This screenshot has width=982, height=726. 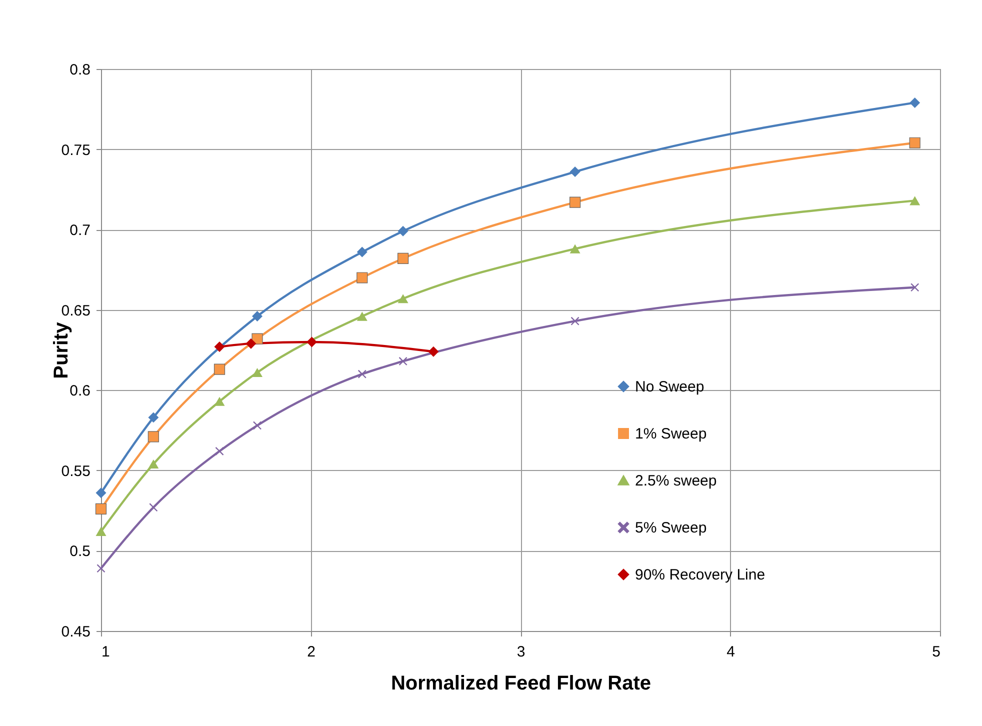 What do you see at coordinates (80, 391) in the screenshot?
I see `y-tick-label: 0.6` at bounding box center [80, 391].